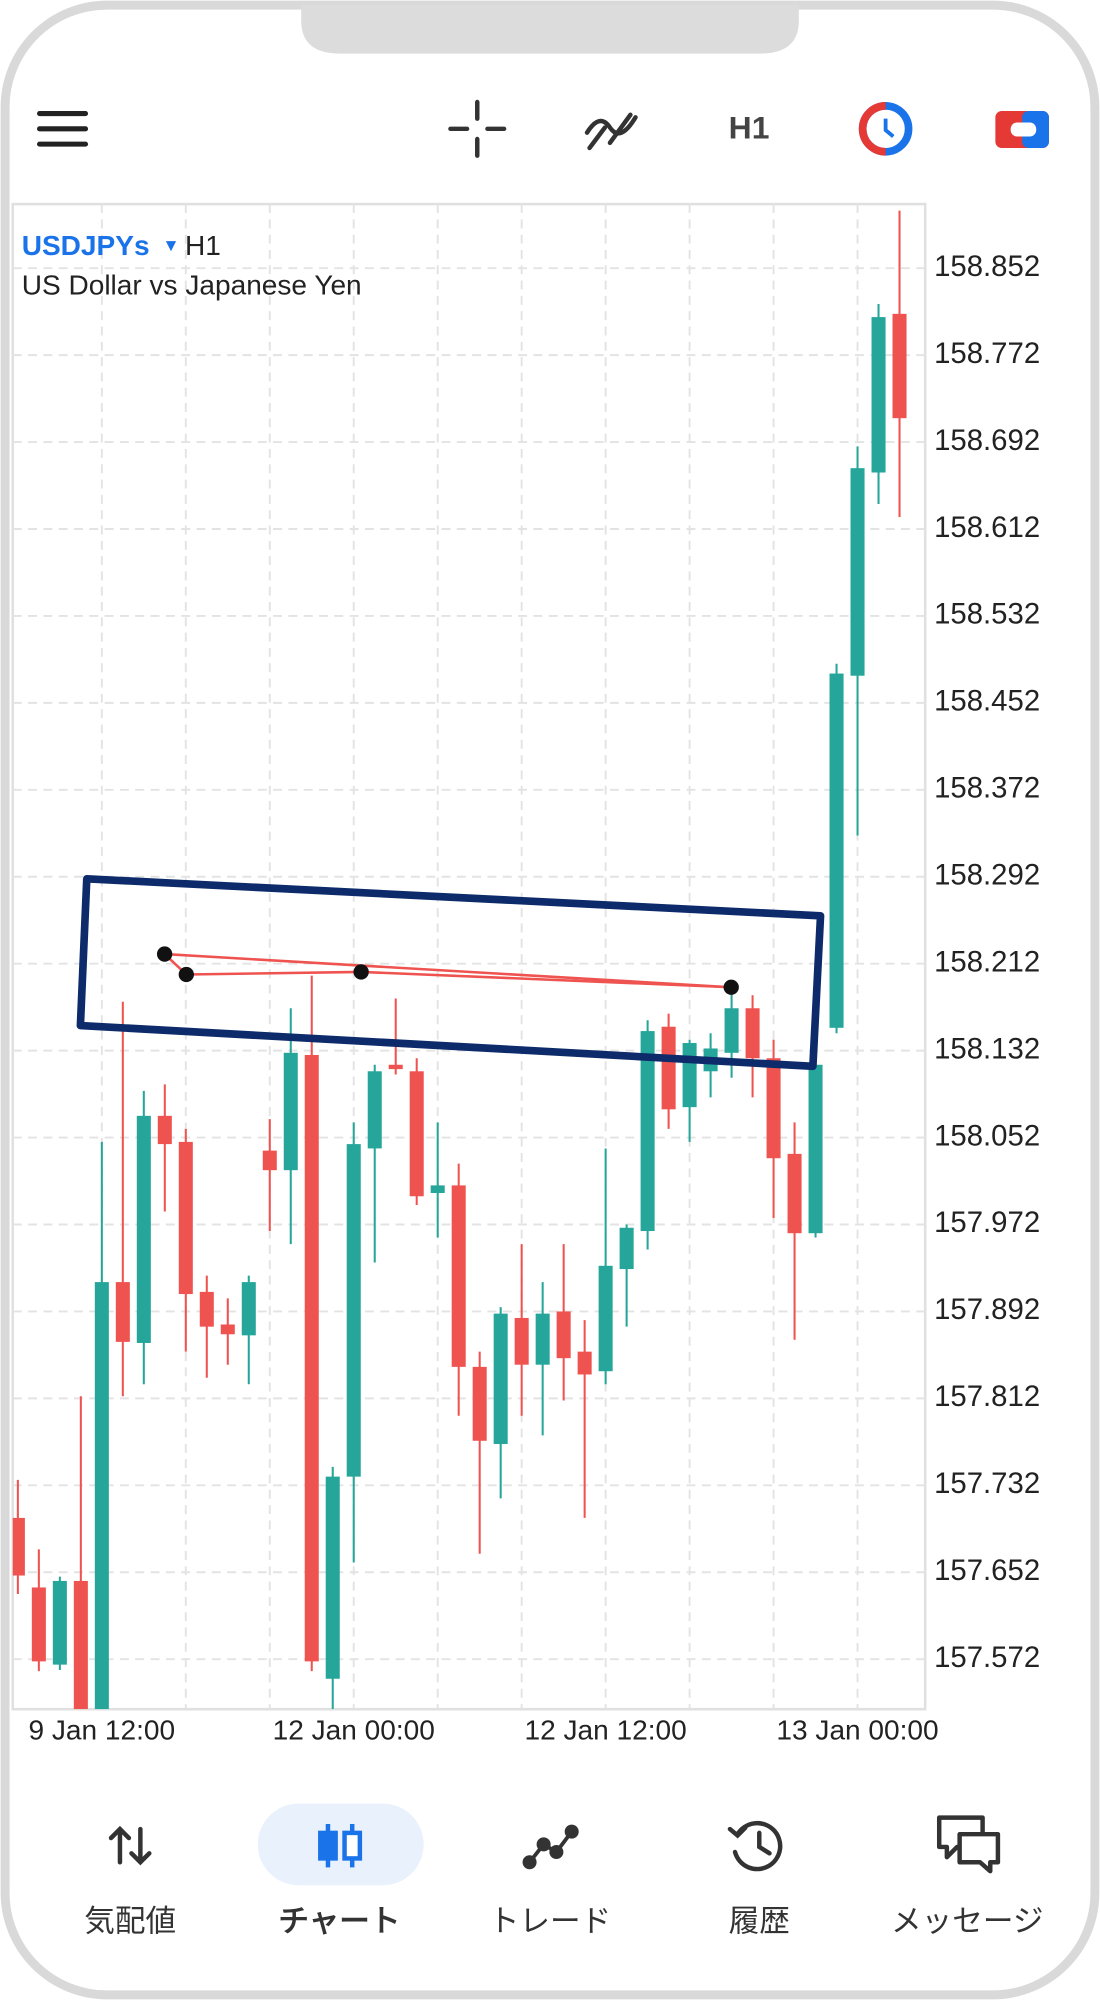 The image size is (1100, 2000). I want to click on nav-history-icon, so click(755, 1846).